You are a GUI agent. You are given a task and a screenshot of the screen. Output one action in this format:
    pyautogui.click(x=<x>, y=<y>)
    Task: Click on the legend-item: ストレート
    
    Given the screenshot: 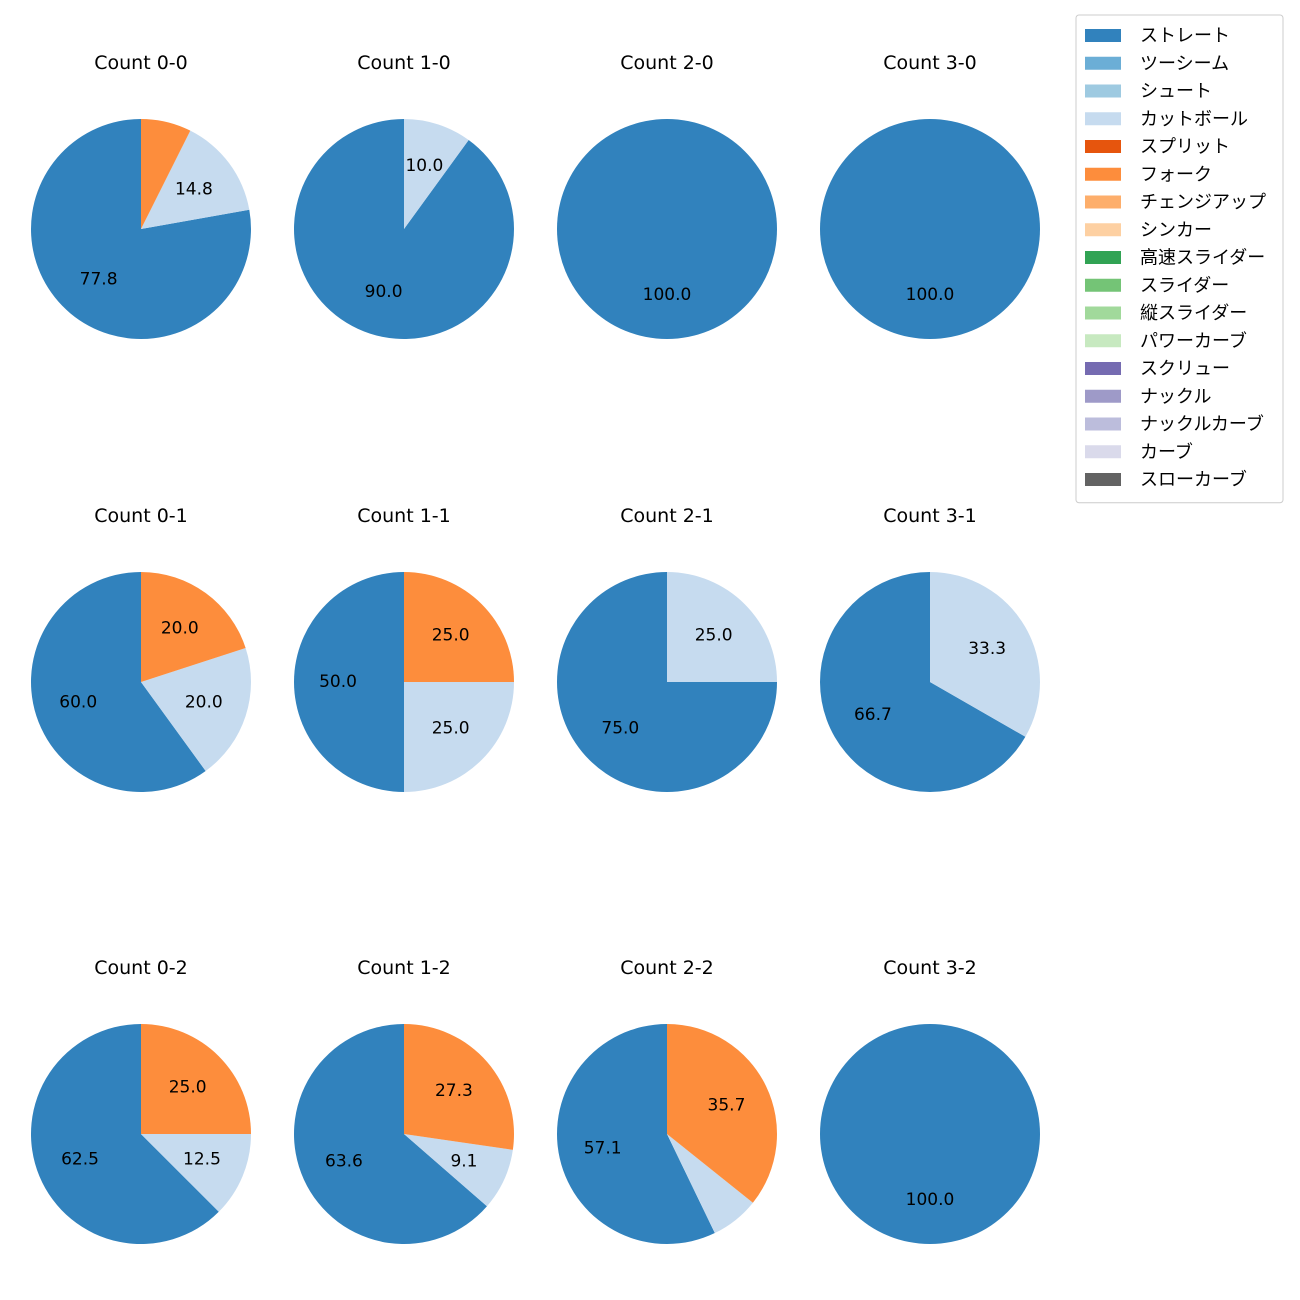 What is the action you would take?
    pyautogui.click(x=1157, y=36)
    